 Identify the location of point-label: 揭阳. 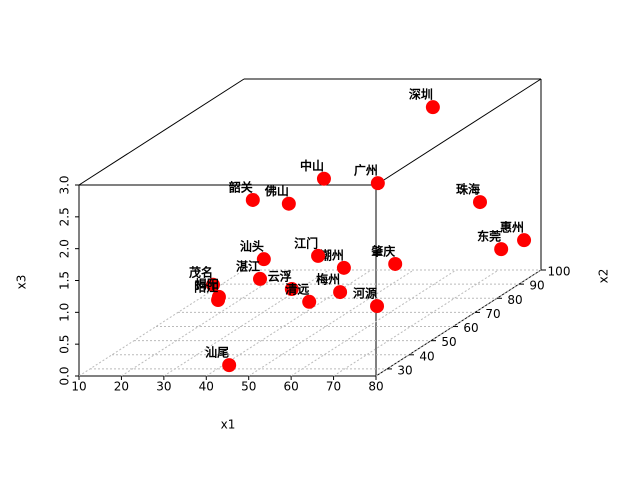
(207, 283).